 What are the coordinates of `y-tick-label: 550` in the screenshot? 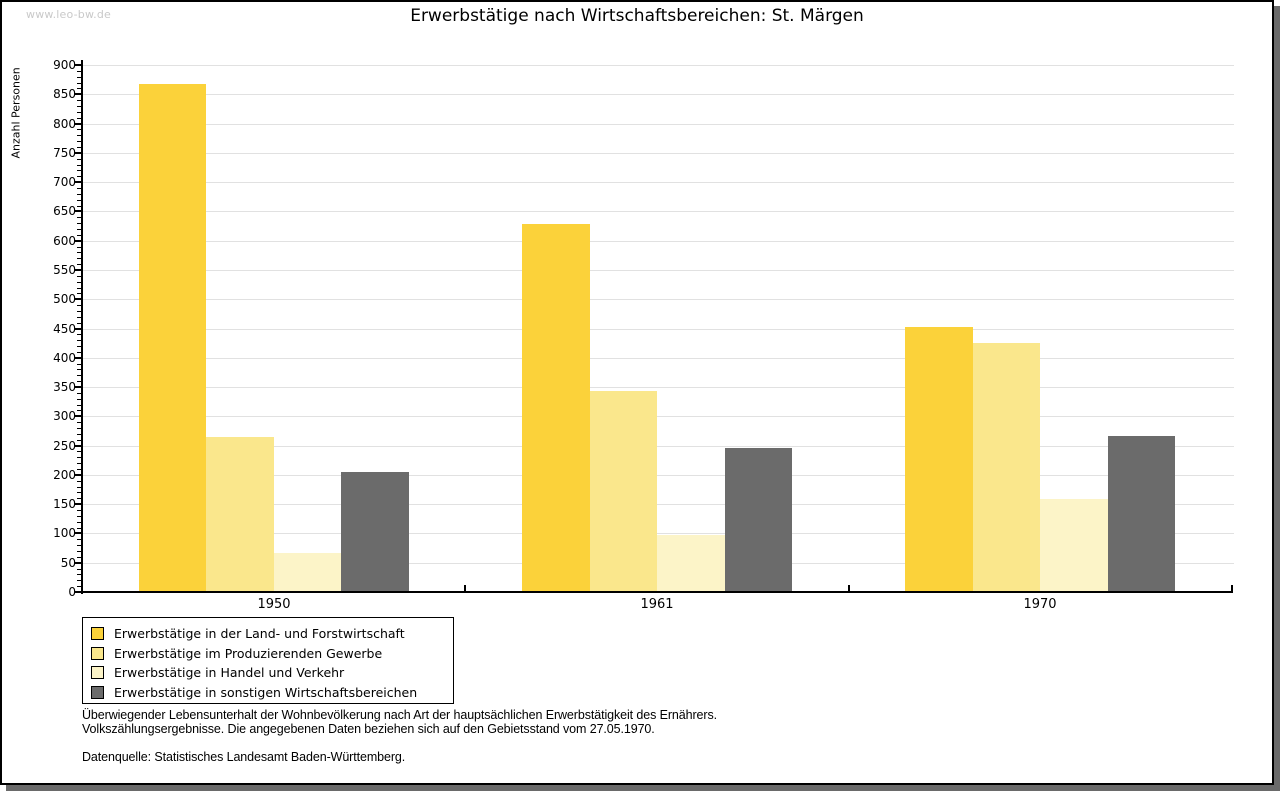 It's located at (64, 270).